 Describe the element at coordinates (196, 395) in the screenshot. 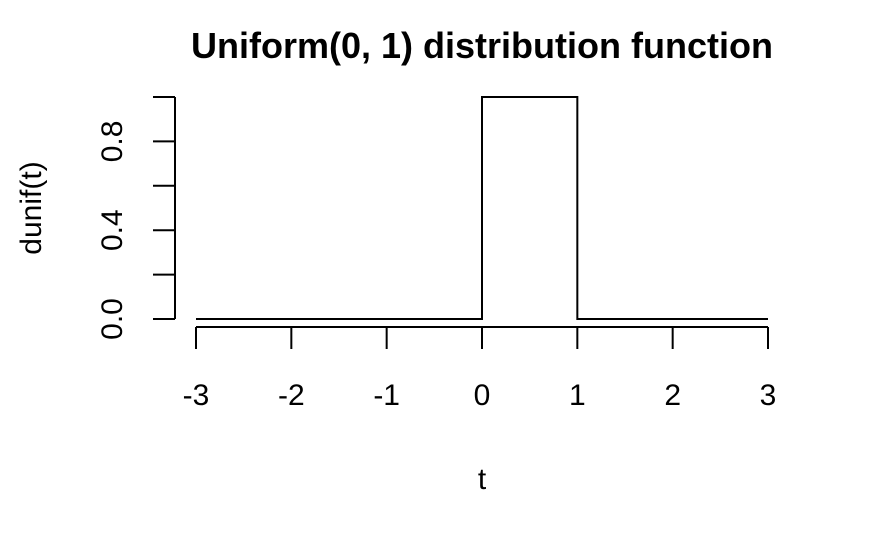

I see `x-tick-label: -3` at that location.